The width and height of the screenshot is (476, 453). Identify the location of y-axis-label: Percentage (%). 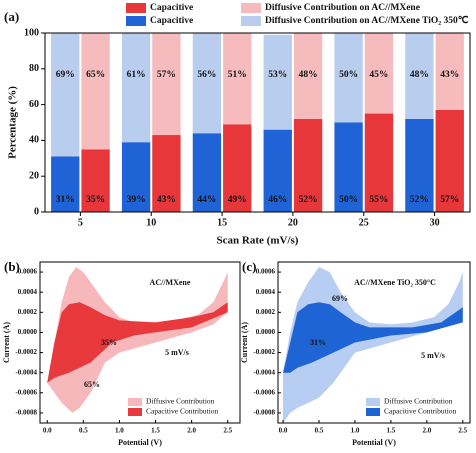
(13, 122).